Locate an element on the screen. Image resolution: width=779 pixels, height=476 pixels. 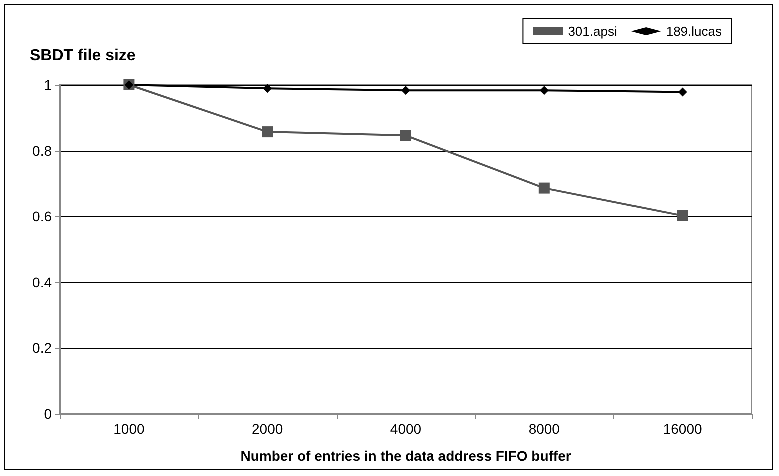
y-tick-label: 1 is located at coordinates (48, 85).